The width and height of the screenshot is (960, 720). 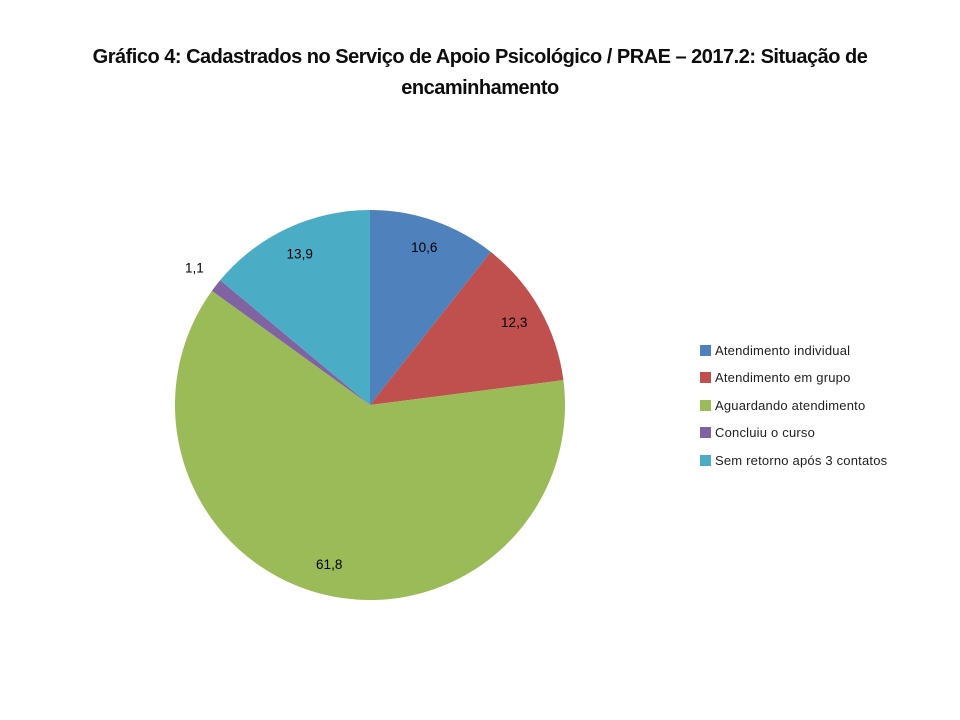 I want to click on legend-label: Concluiu o curso, so click(x=765, y=432).